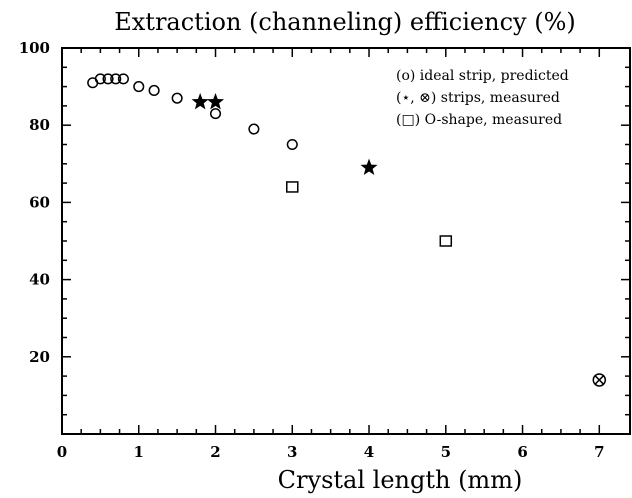 Image resolution: width=632 pixels, height=498 pixels. What do you see at coordinates (215, 452) in the screenshot?
I see `x-tick-label: 2` at bounding box center [215, 452].